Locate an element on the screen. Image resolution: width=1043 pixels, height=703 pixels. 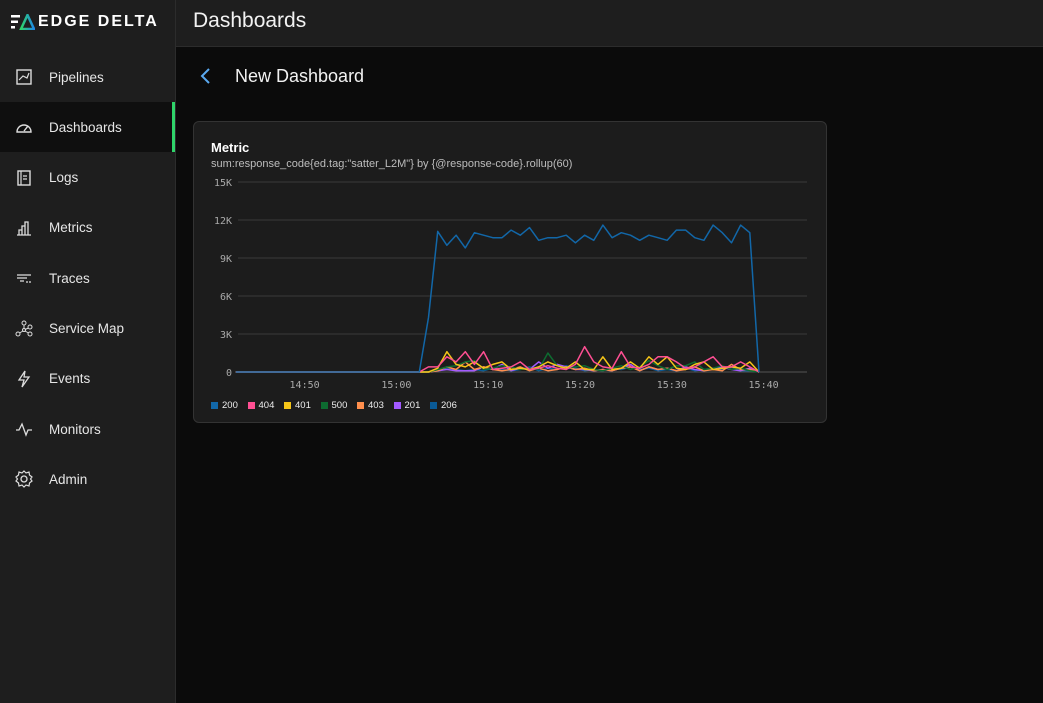
legend-label: 201 is located at coordinates (412, 405).